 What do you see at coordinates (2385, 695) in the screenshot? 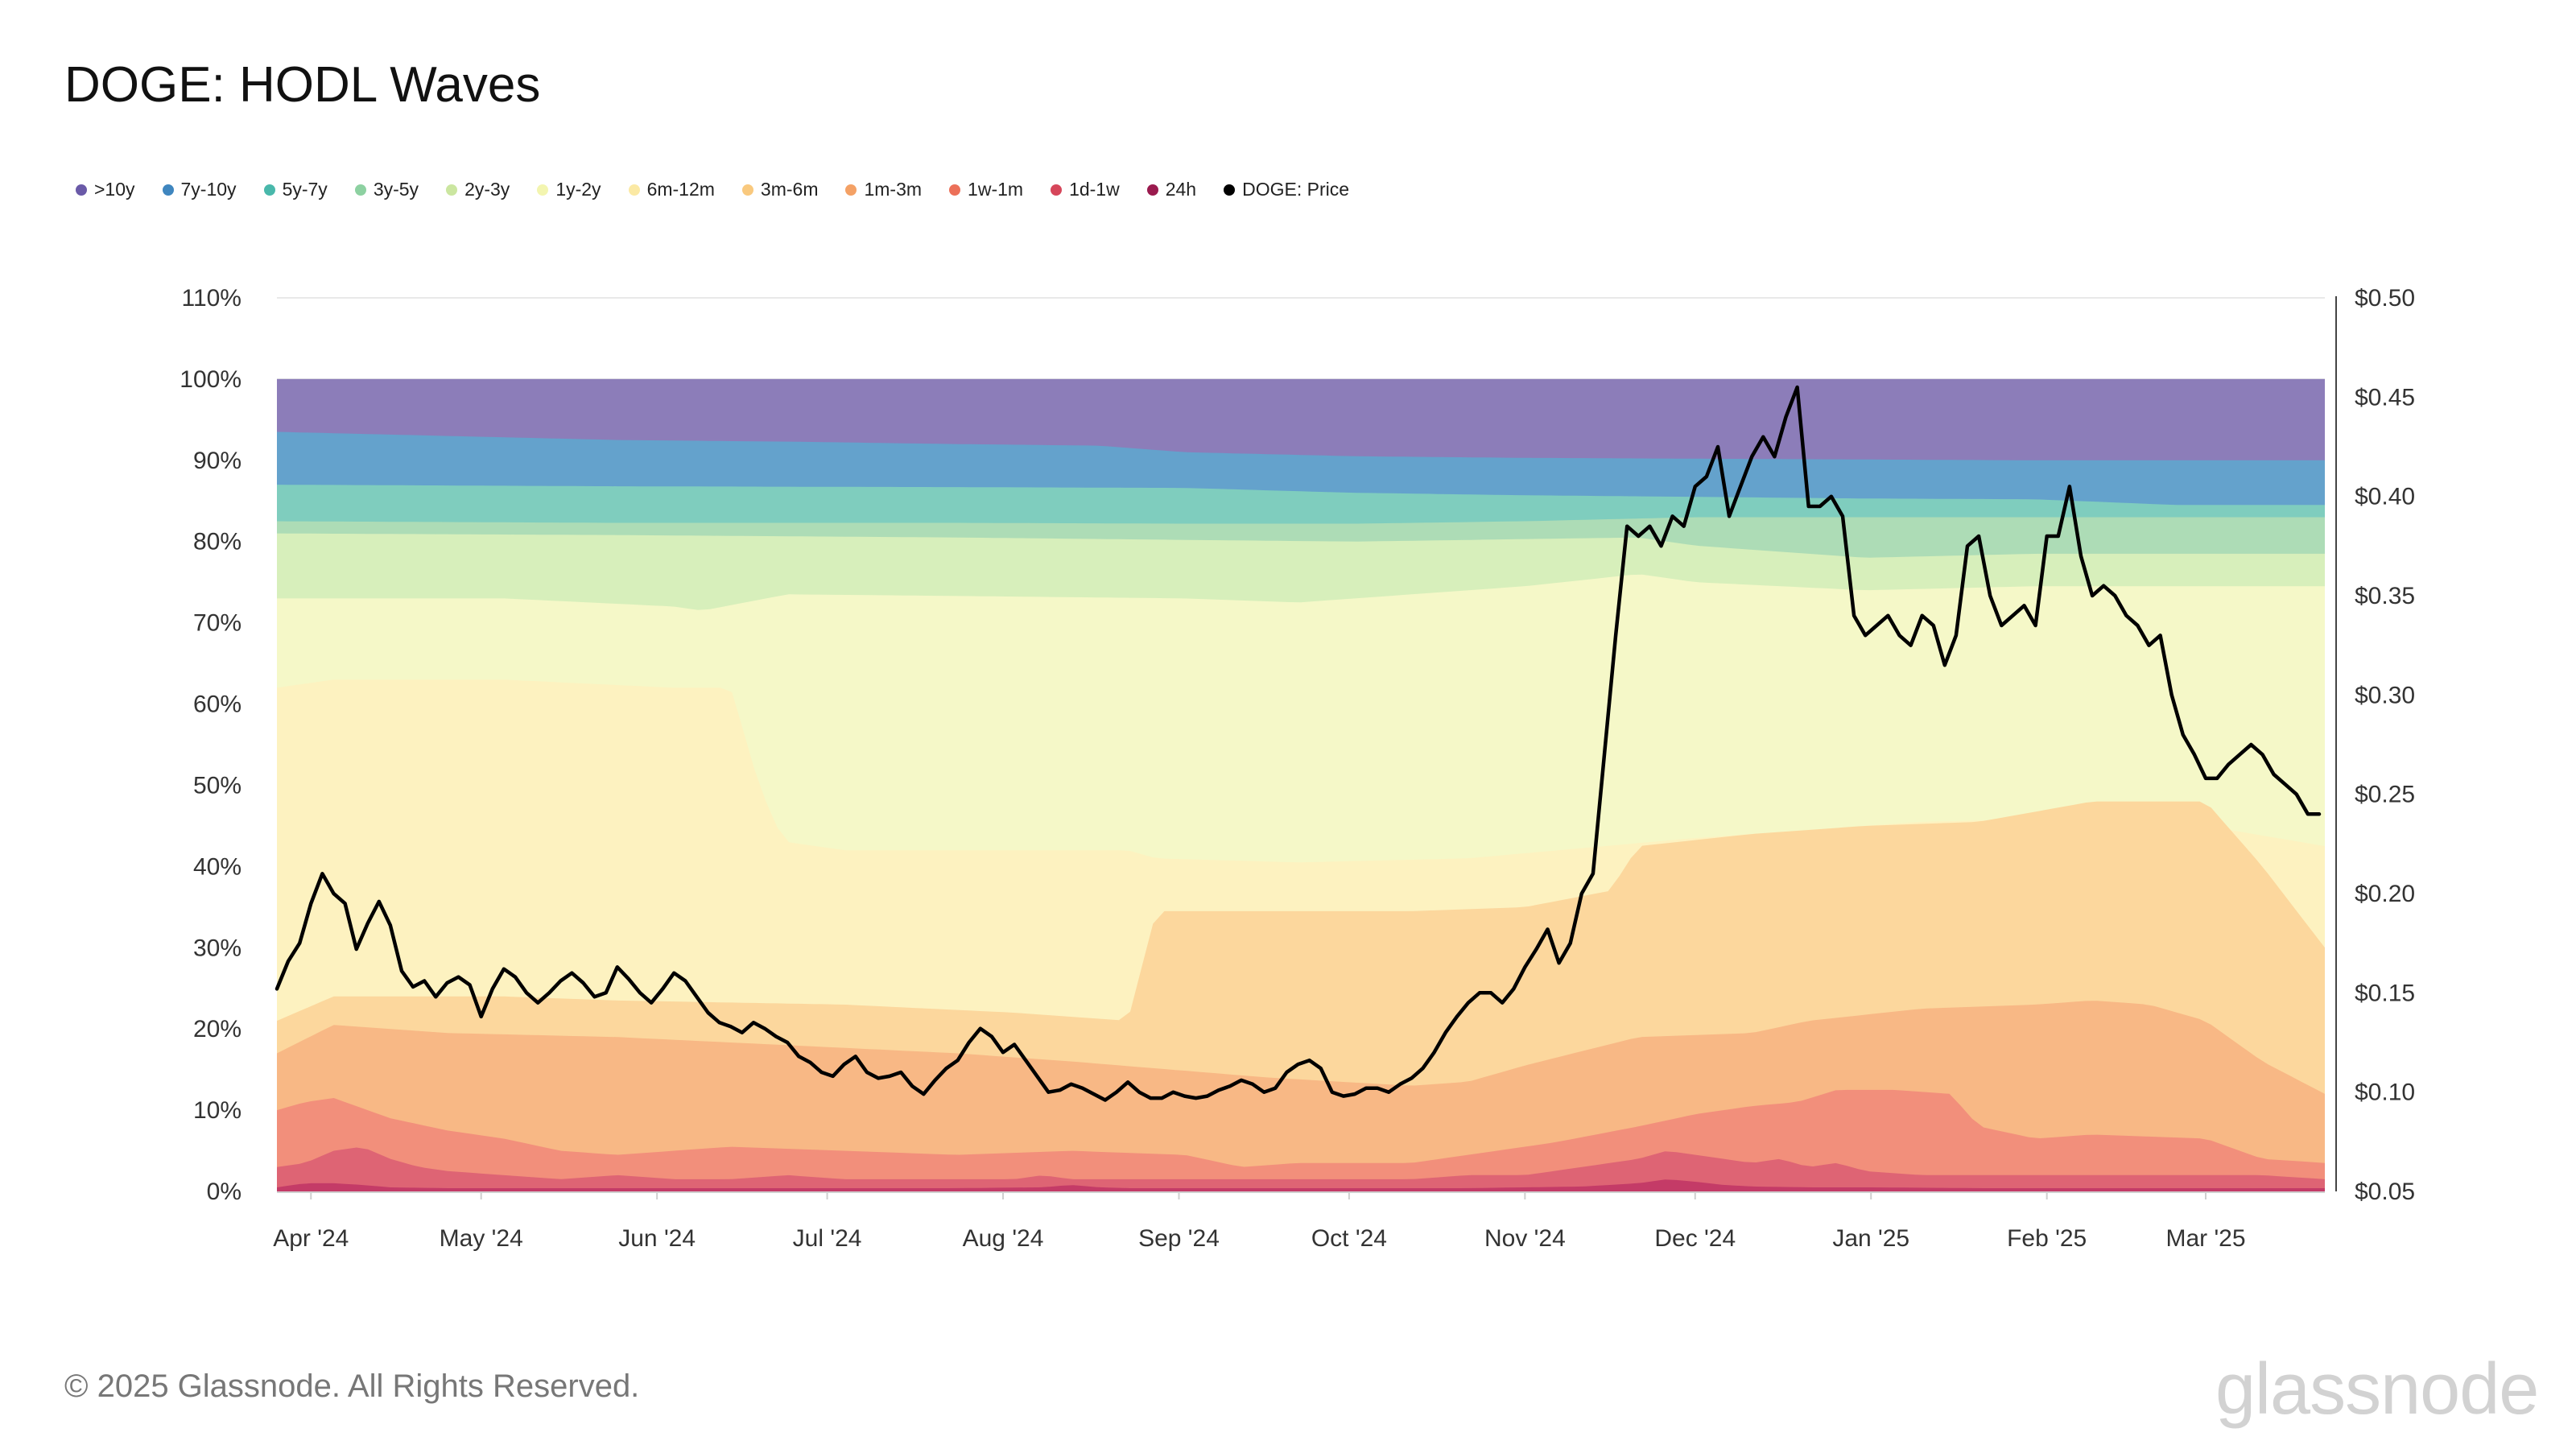
I see `y-tick-right: $0.30` at bounding box center [2385, 695].